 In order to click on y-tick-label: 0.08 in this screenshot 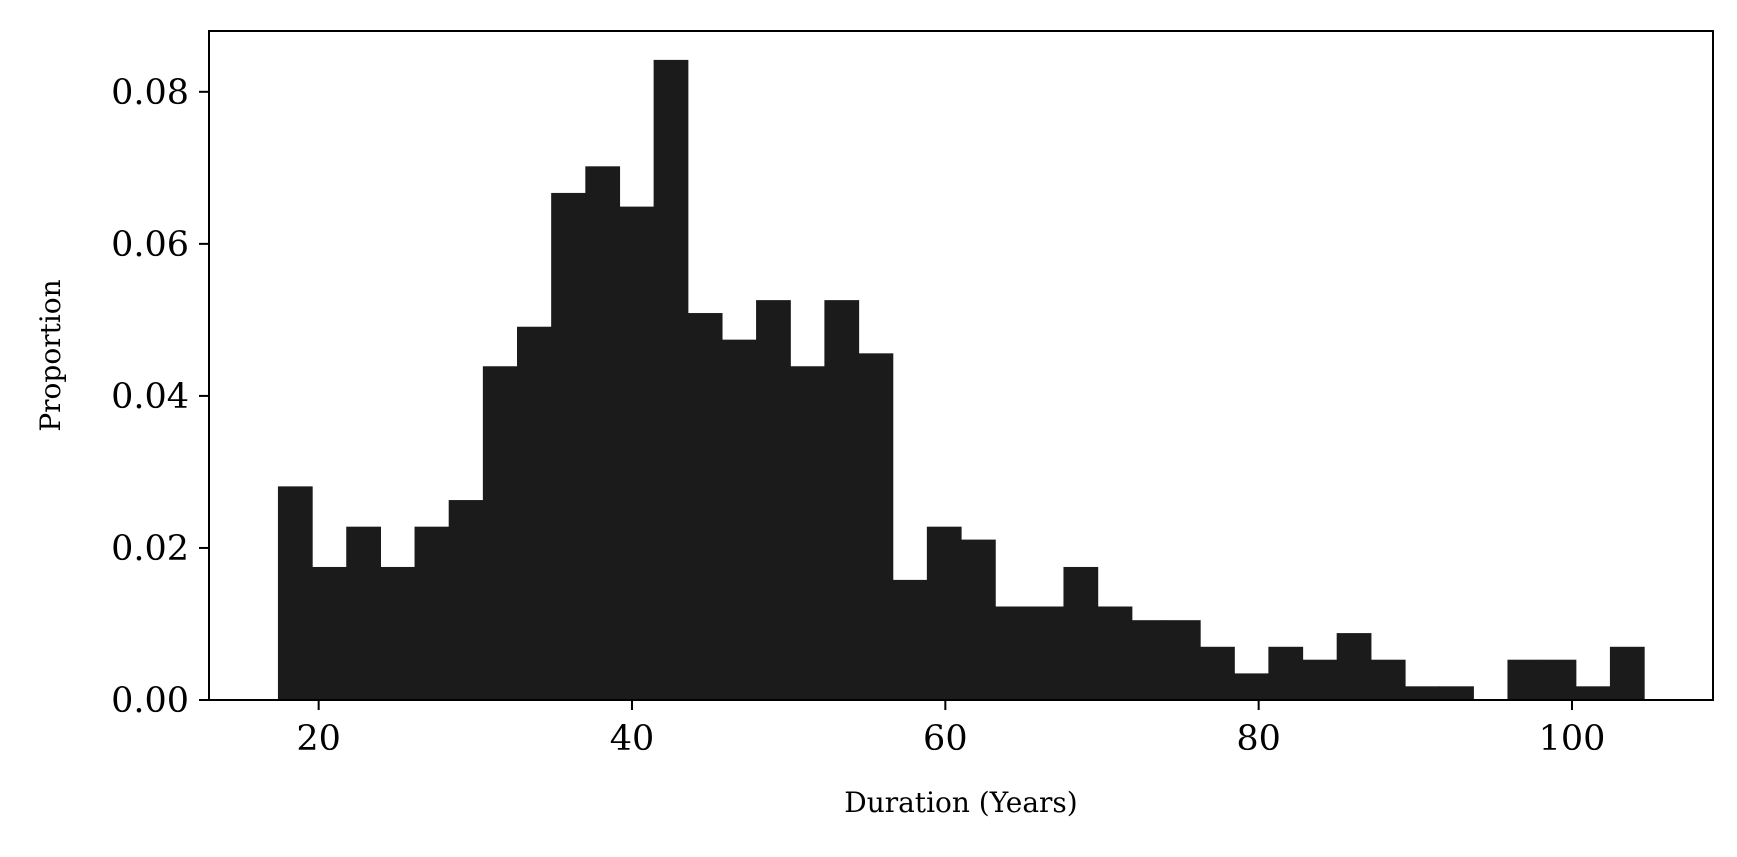, I will do `click(150, 93)`.